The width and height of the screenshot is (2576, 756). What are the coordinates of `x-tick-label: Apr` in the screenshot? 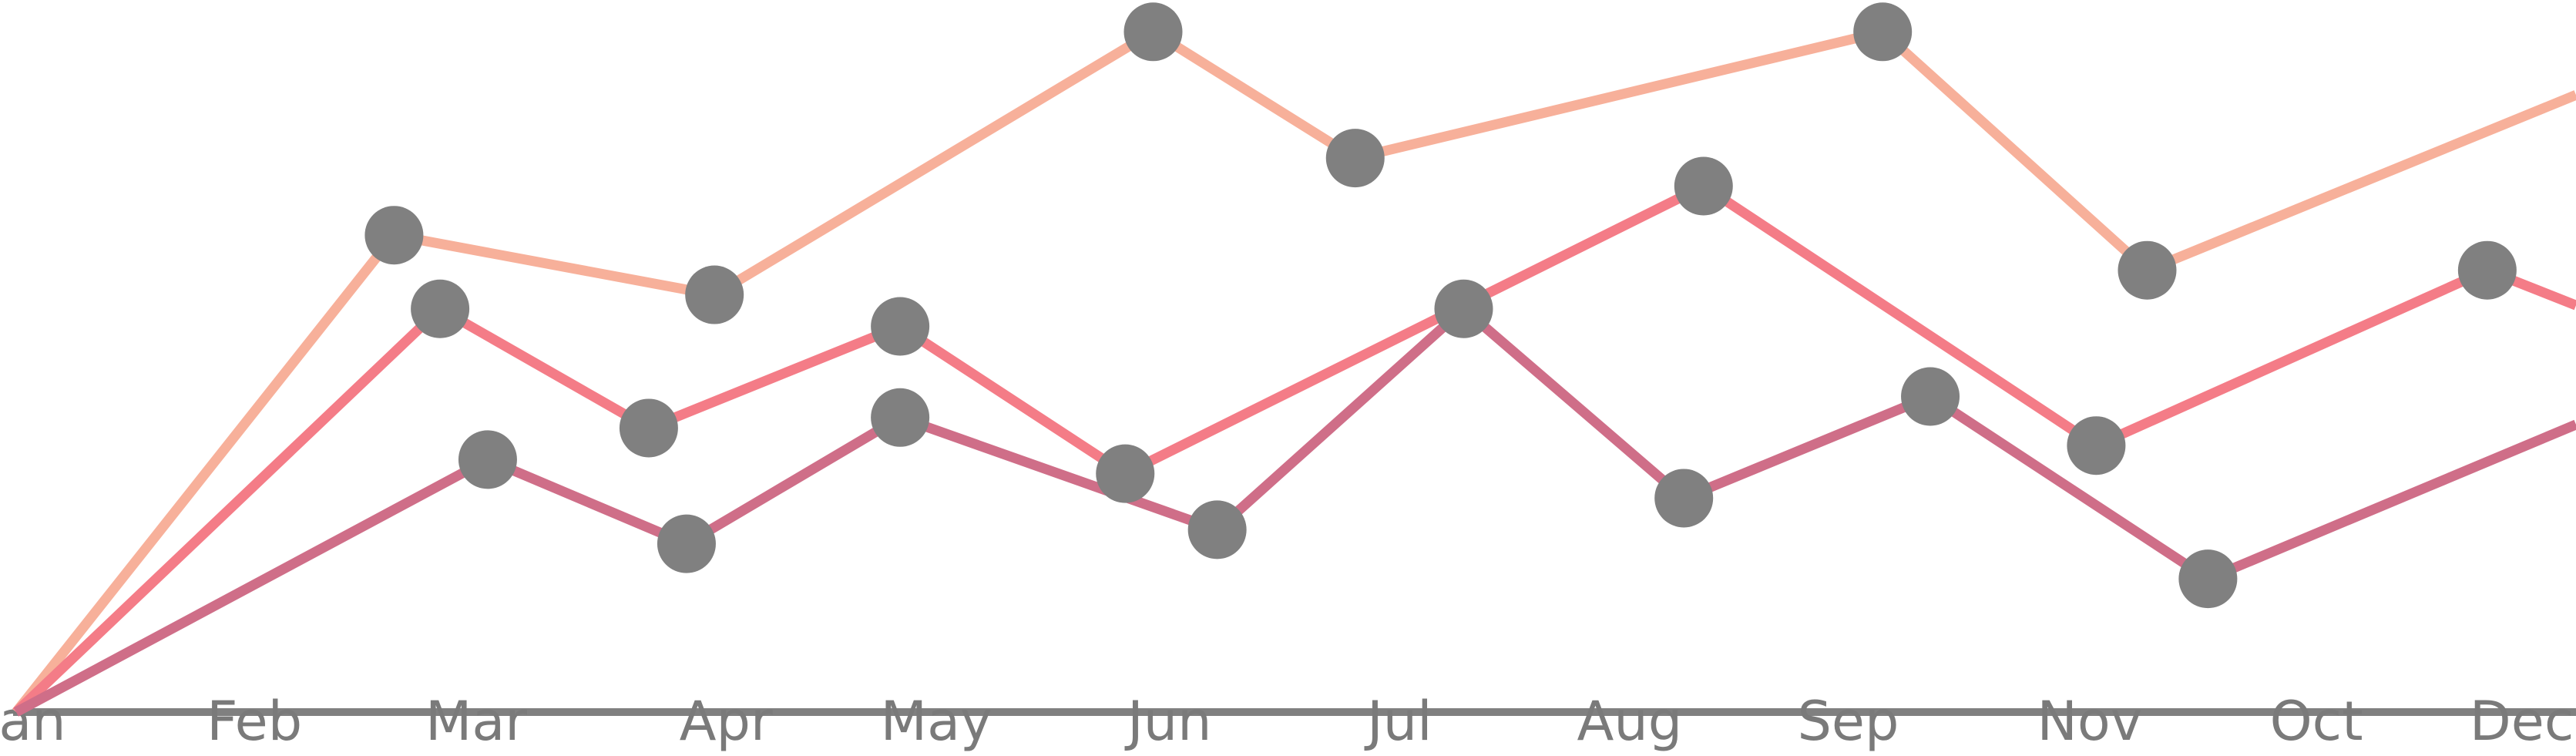 It's located at (726, 722).